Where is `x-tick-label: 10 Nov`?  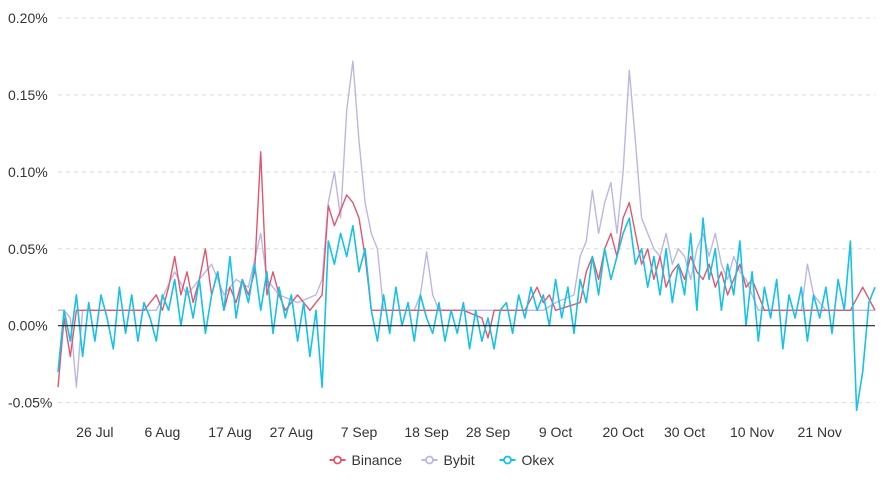 x-tick-label: 10 Nov is located at coordinates (752, 432).